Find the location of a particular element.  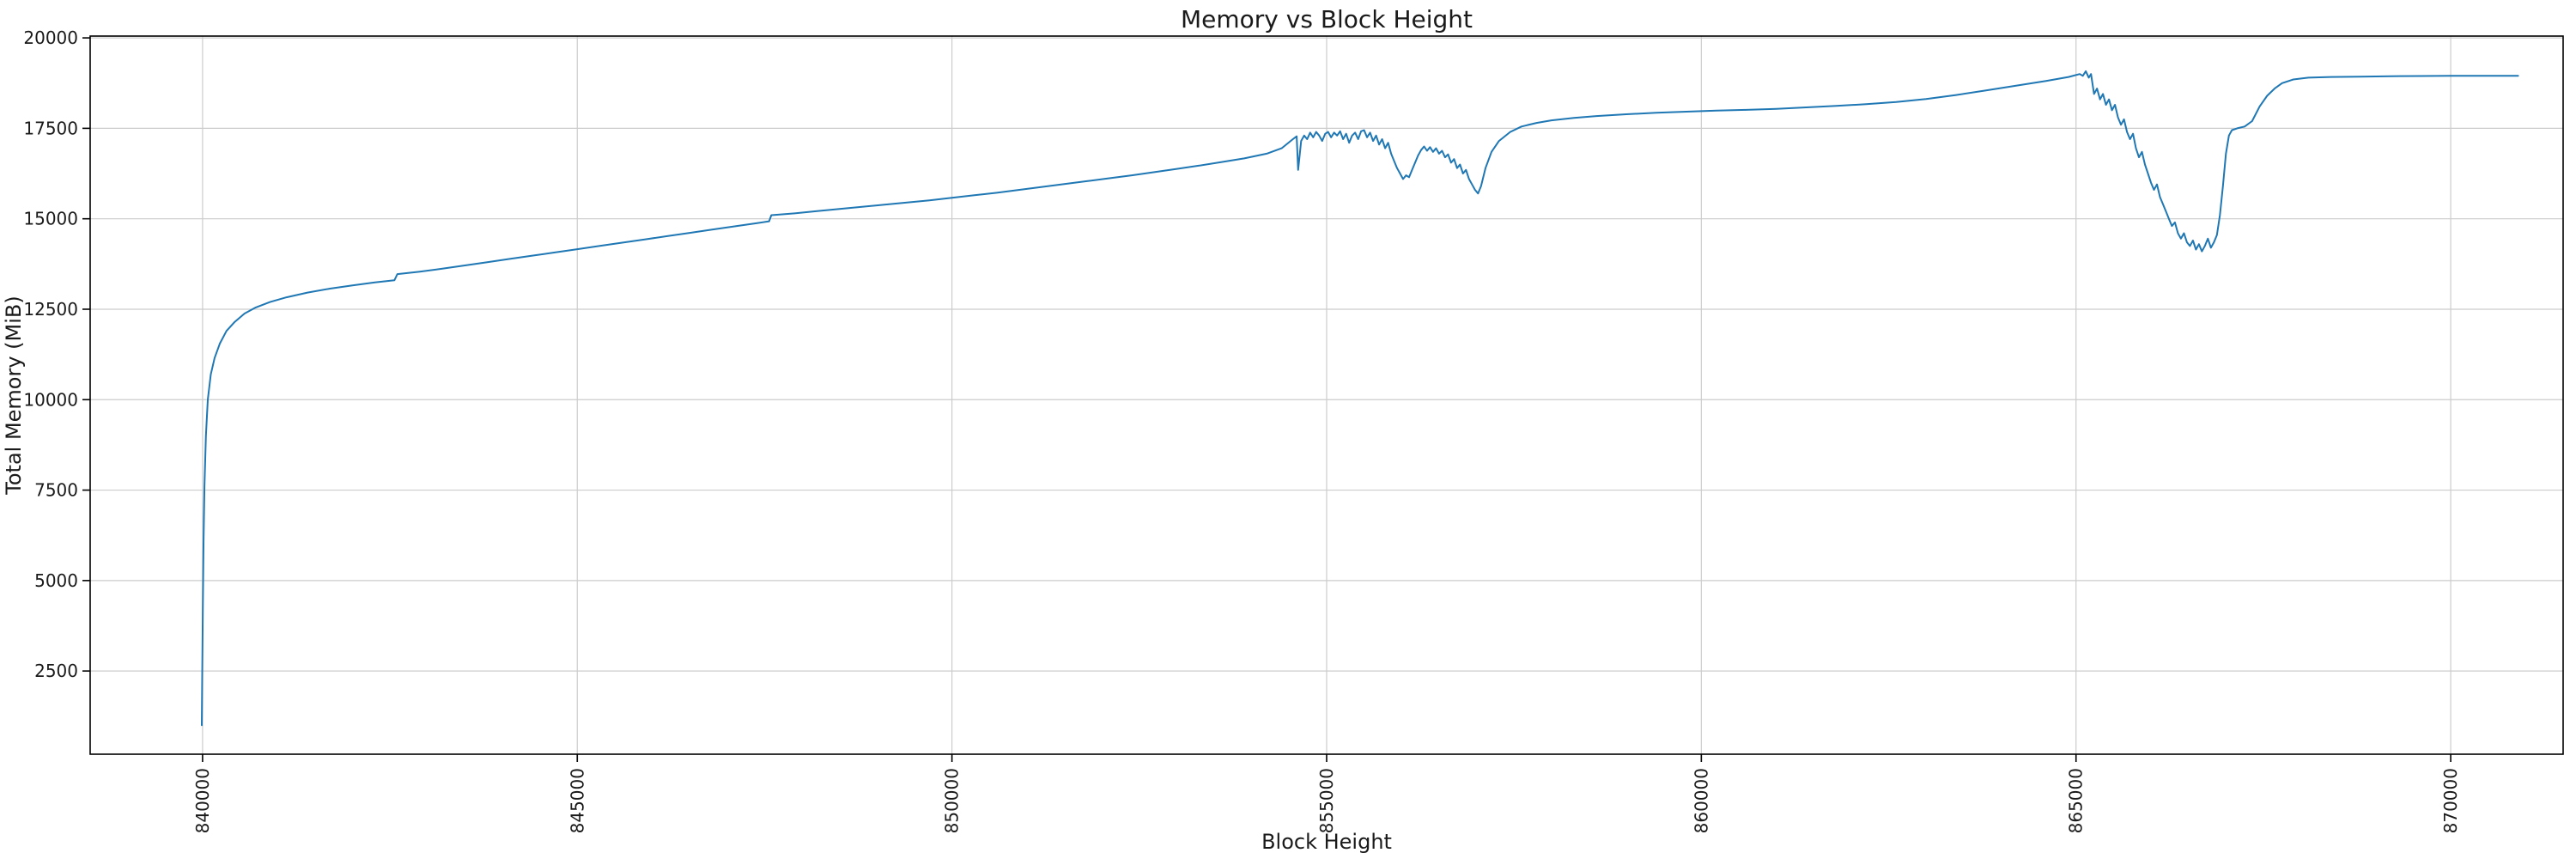

y-tick-label: 12500 is located at coordinates (50, 309).